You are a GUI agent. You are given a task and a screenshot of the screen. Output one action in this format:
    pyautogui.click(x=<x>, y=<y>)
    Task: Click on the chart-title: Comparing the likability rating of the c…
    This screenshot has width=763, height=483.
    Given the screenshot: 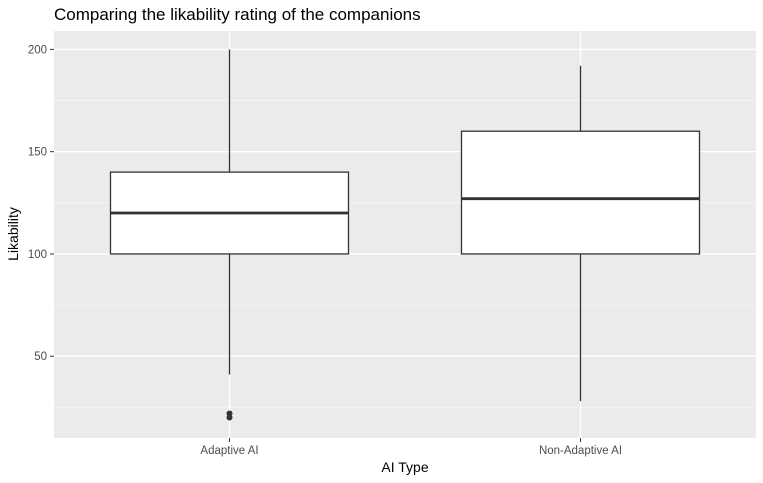 What is the action you would take?
    pyautogui.click(x=237, y=14)
    